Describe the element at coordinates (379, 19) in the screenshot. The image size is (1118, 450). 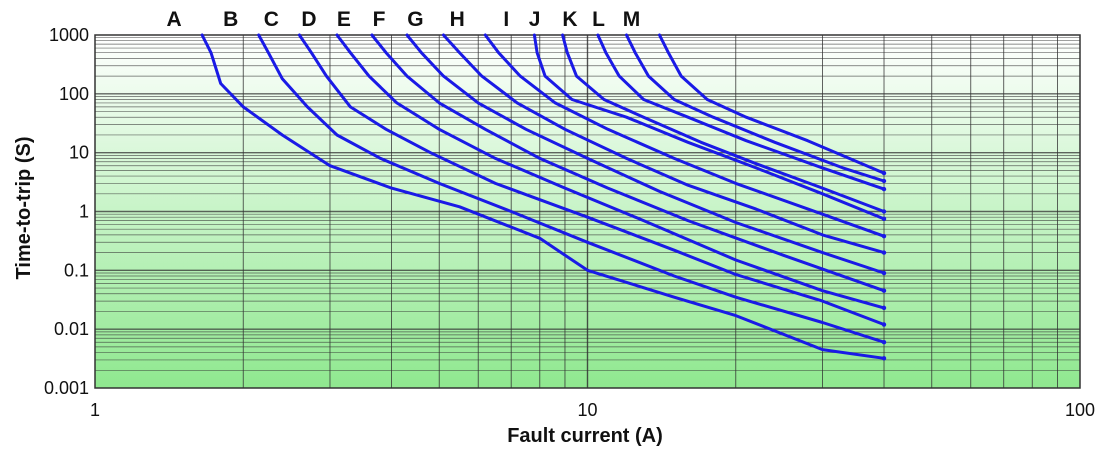
I see `curve-label-f: F` at that location.